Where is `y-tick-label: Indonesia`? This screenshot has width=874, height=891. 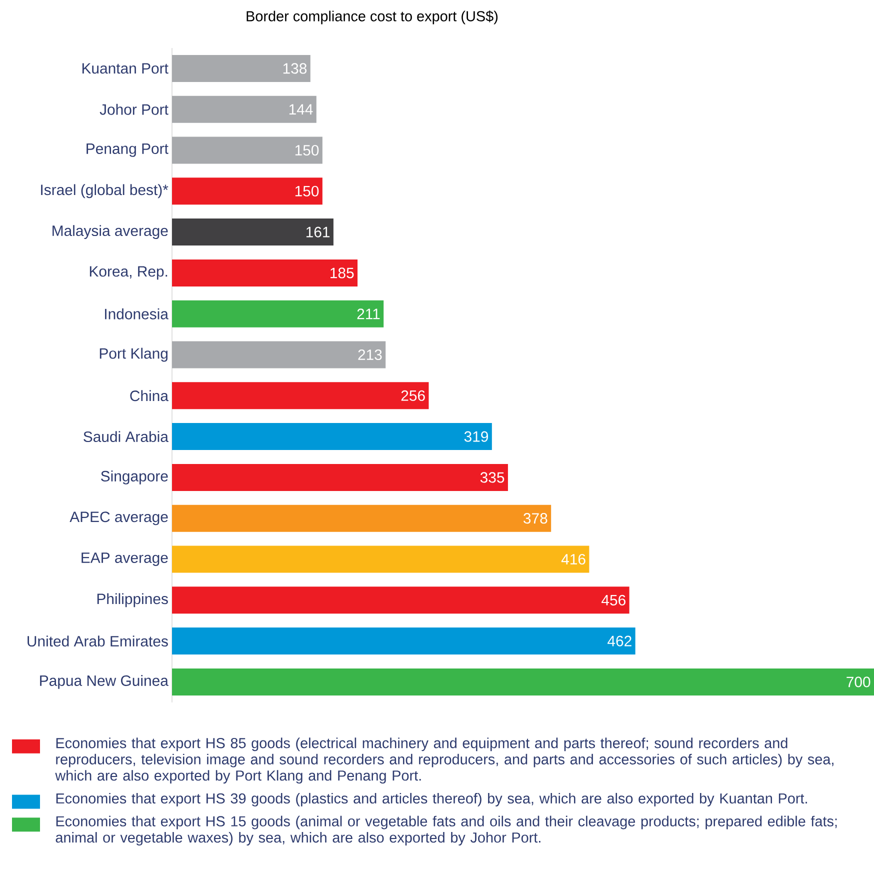
y-tick-label: Indonesia is located at coordinates (136, 314).